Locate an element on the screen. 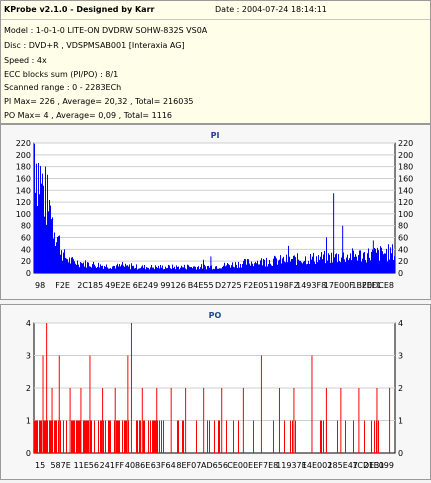 This screenshot has width=431, height=483. y-tick-label-left: 220 is located at coordinates (23, 143).